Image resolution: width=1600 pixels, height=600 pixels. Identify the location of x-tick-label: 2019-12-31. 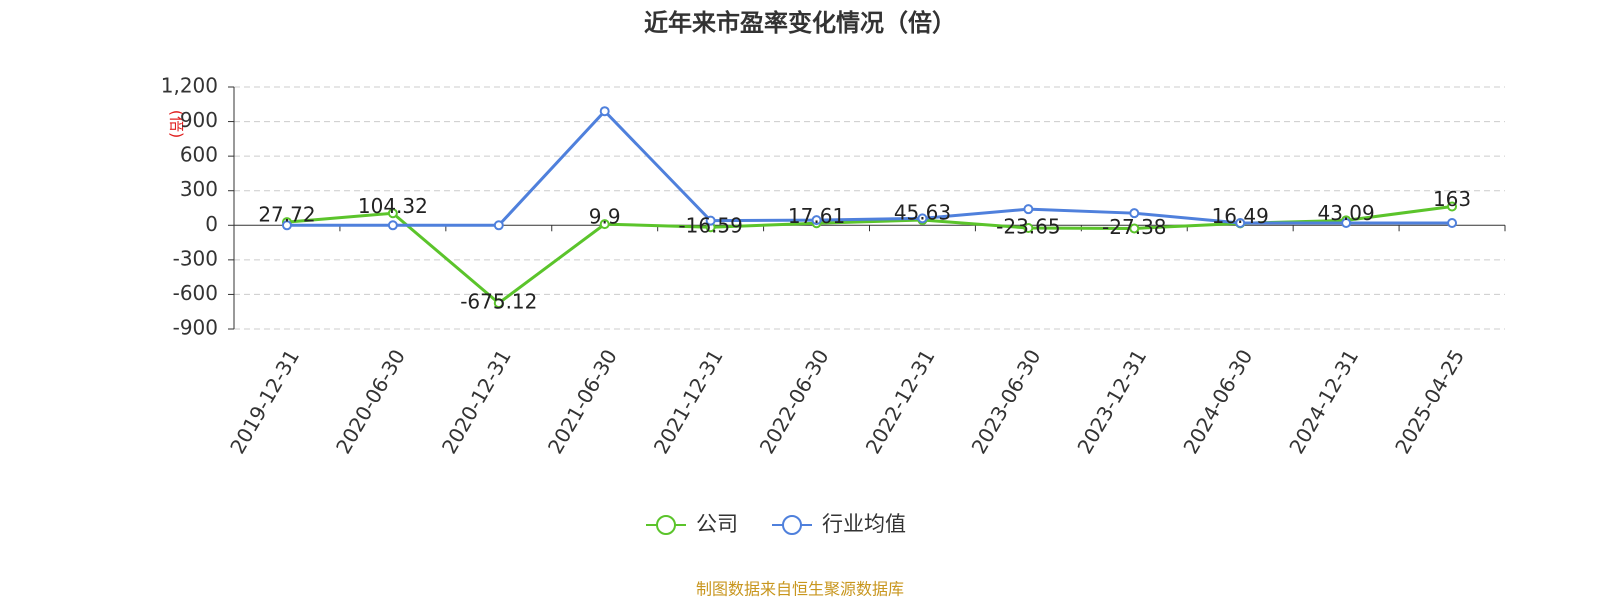
(264, 401).